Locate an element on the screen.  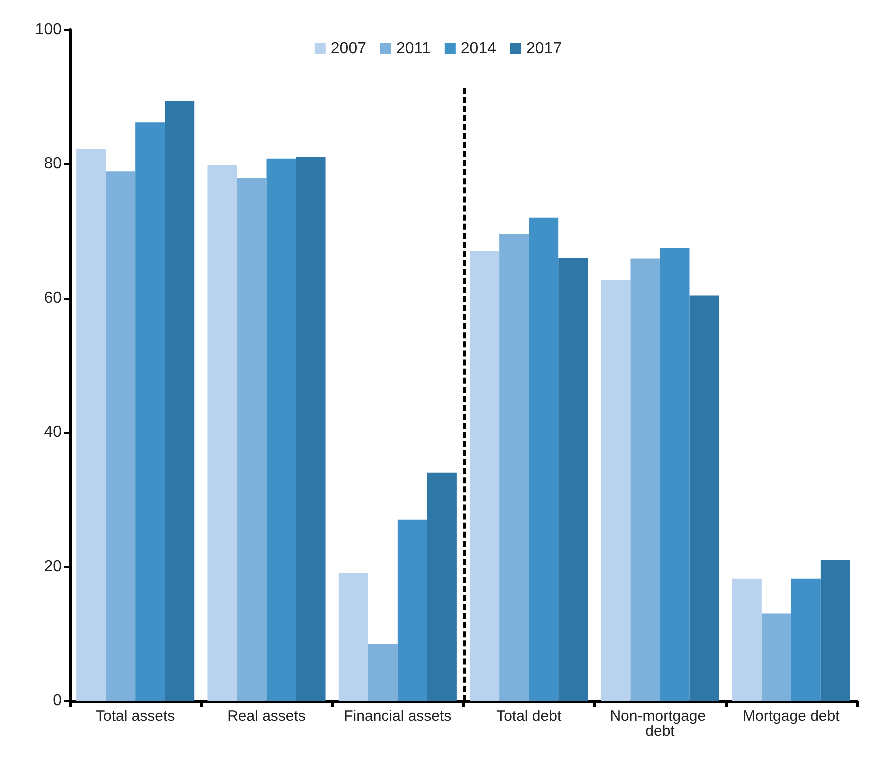
y-tick-label: 60 is located at coordinates (53, 298).